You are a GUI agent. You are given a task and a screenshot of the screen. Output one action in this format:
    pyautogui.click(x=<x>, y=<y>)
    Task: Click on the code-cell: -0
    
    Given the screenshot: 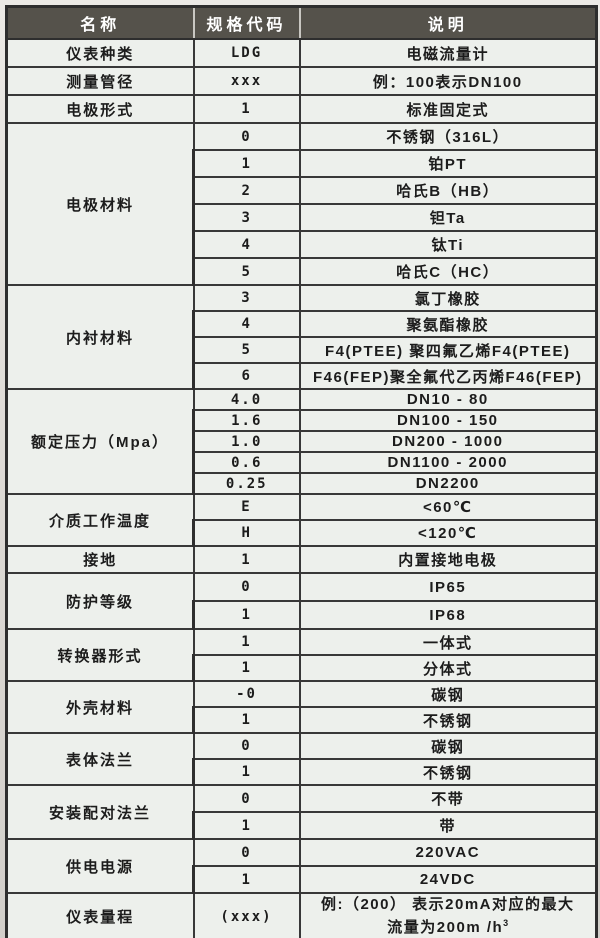 What is the action you would take?
    pyautogui.click(x=246, y=694)
    